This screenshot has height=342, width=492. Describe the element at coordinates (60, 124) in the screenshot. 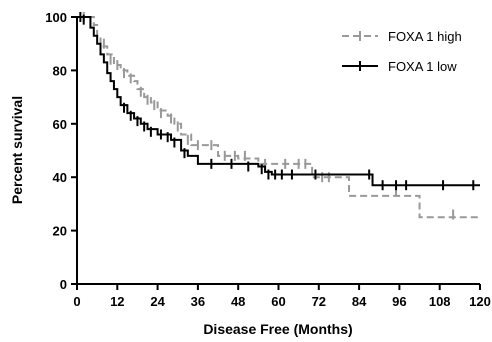

I see `y-tick-label: 60` at that location.